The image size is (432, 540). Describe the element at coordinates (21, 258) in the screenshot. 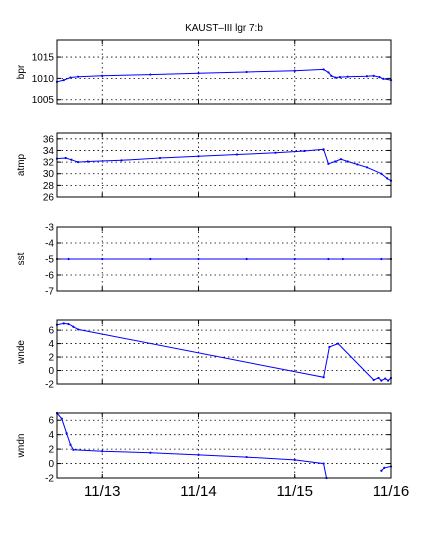

I see `y-axis-label-sst: sst` at that location.